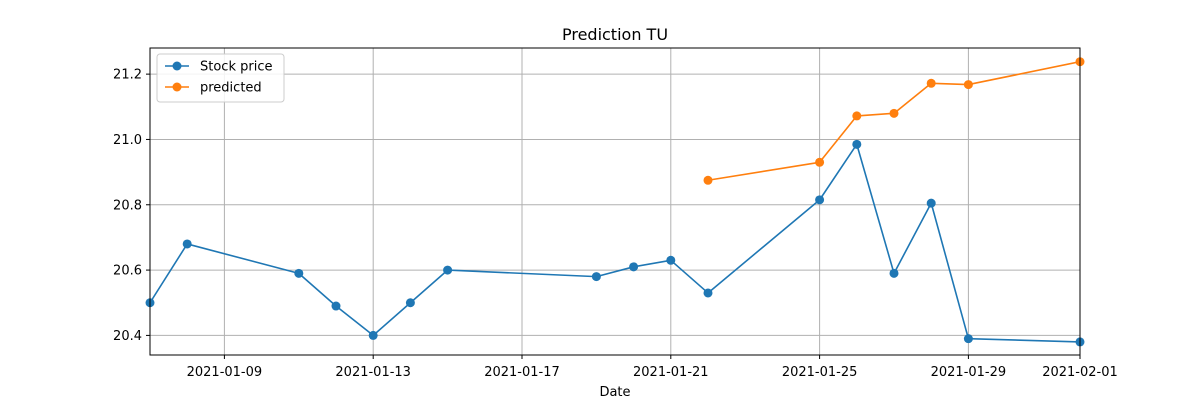 The image size is (1200, 400). I want to click on legend-label: Stock price, so click(236, 67).